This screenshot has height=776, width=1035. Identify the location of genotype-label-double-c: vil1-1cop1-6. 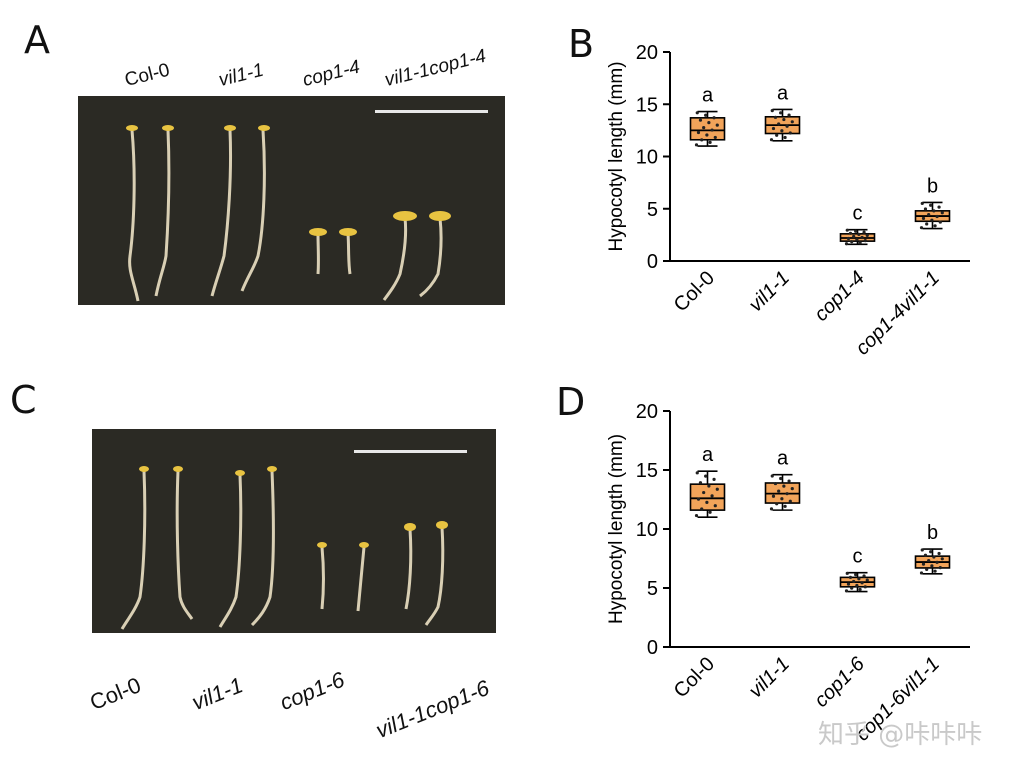
(432, 709).